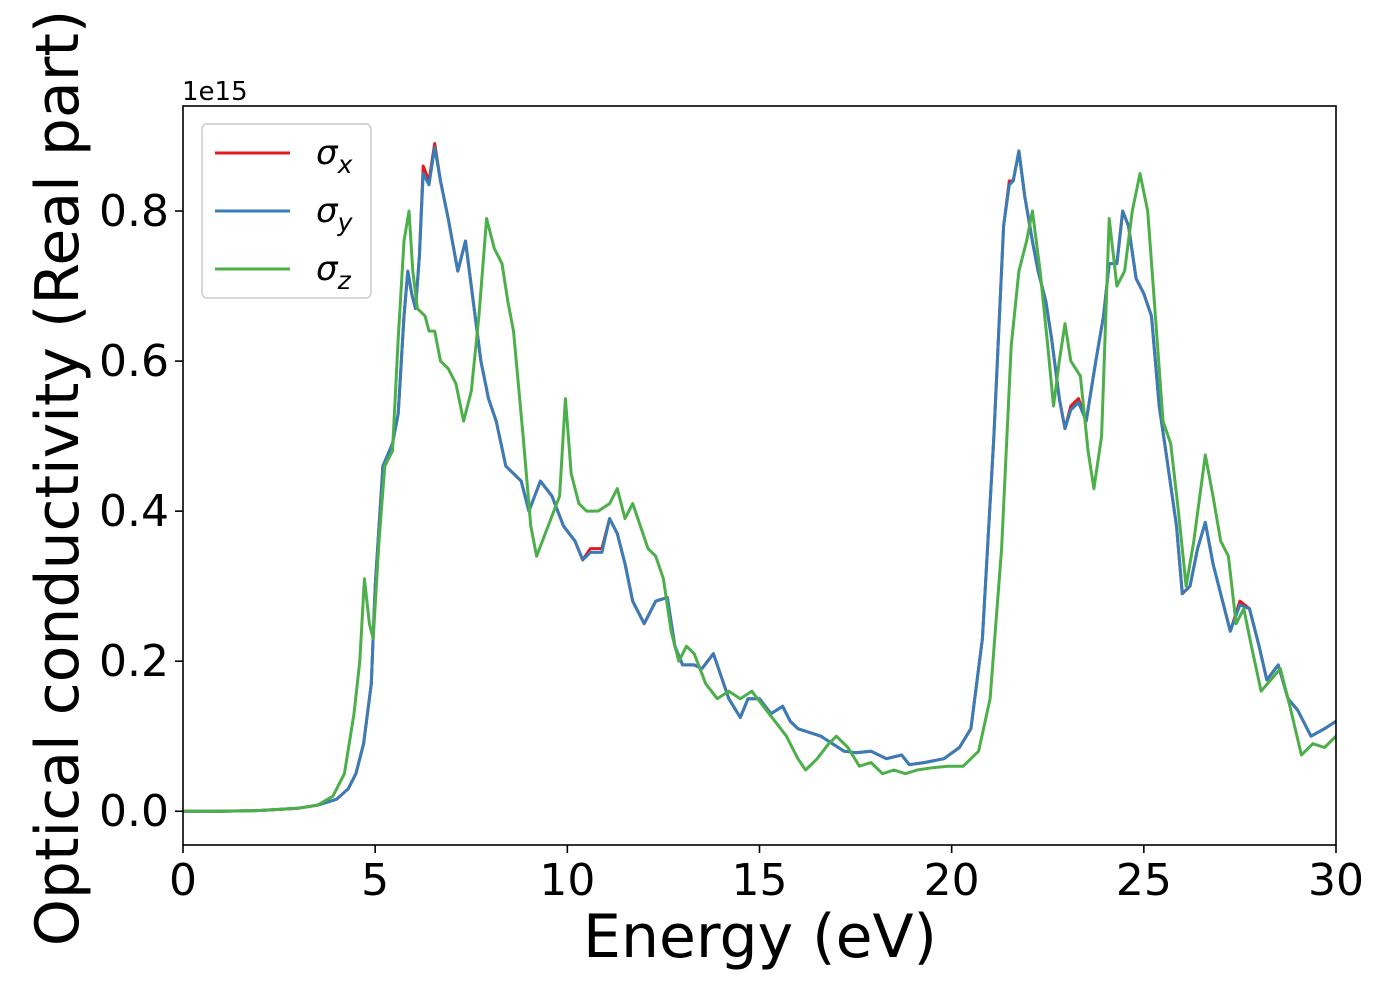  Describe the element at coordinates (134, 361) in the screenshot. I see `y-tick-label: 0.6` at that location.